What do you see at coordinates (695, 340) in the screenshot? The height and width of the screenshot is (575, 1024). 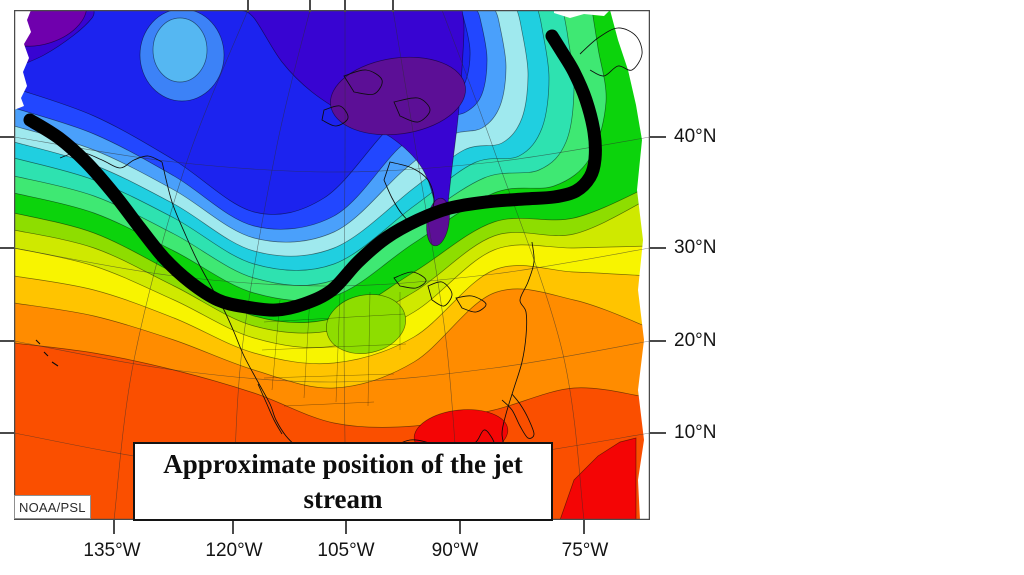 I see `lat-label: 20°N` at bounding box center [695, 340].